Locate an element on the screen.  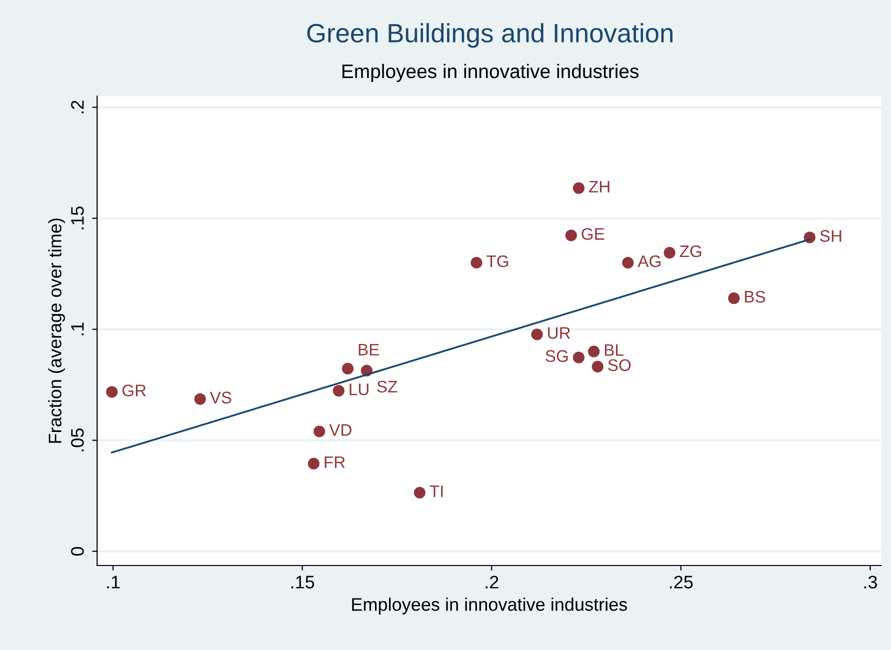
data-label: TI is located at coordinates (436, 491).